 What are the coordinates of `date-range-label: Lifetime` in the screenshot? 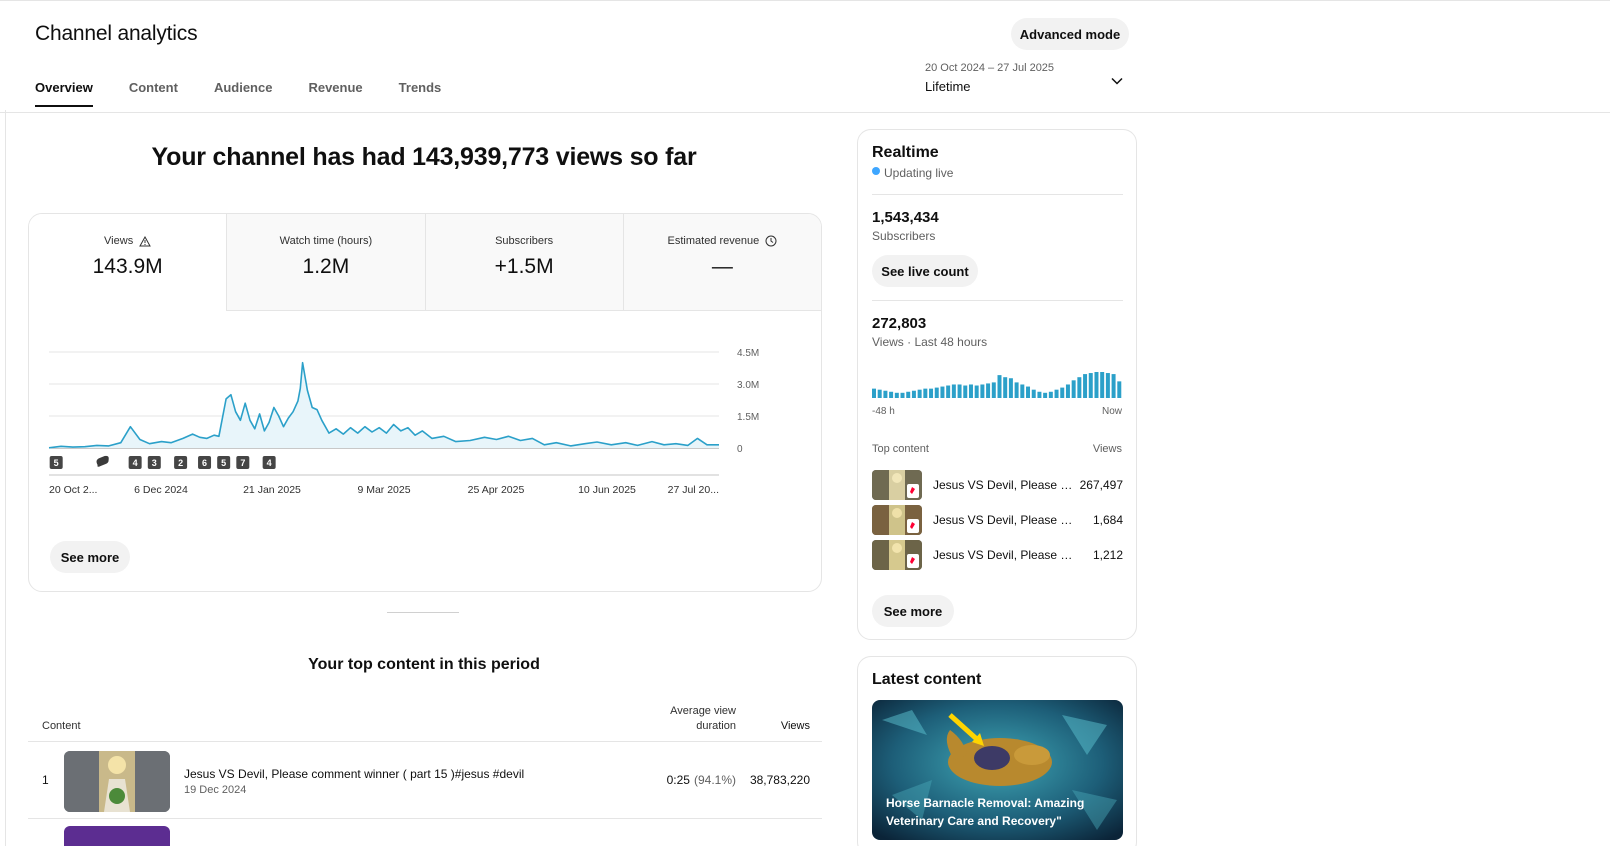 It's located at (948, 86).